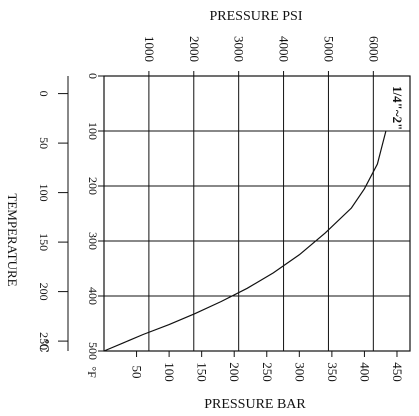  I want to click on bottom-axis-ticks: 50 100 150 200 250 300 350 400 450, so click(267, 366).